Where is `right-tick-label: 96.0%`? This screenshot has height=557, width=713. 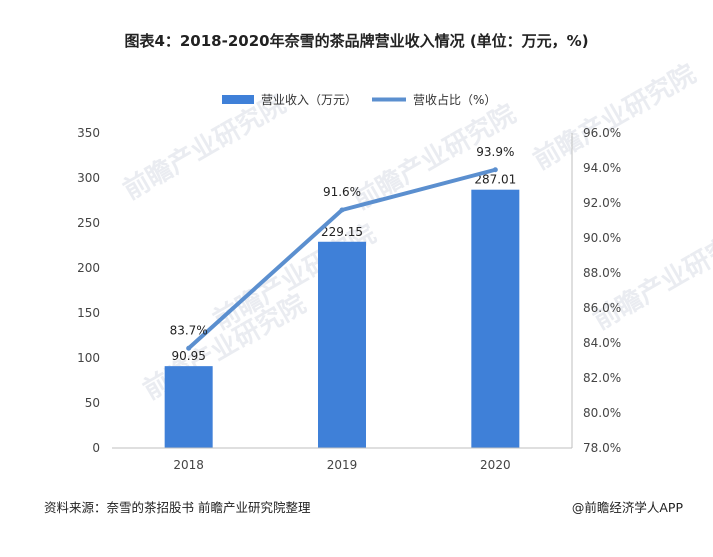
right-tick-label: 96.0% is located at coordinates (602, 133).